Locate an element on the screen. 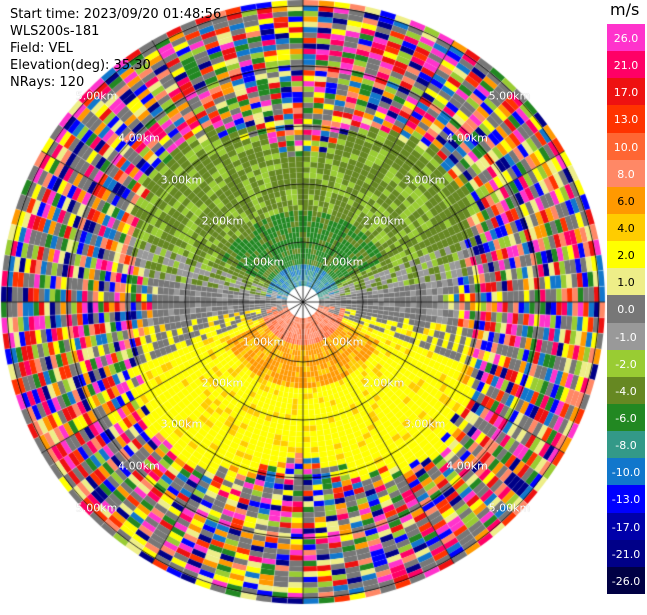 The width and height of the screenshot is (647, 615). colorbar-tick-label: 10.0 is located at coordinates (626, 147).